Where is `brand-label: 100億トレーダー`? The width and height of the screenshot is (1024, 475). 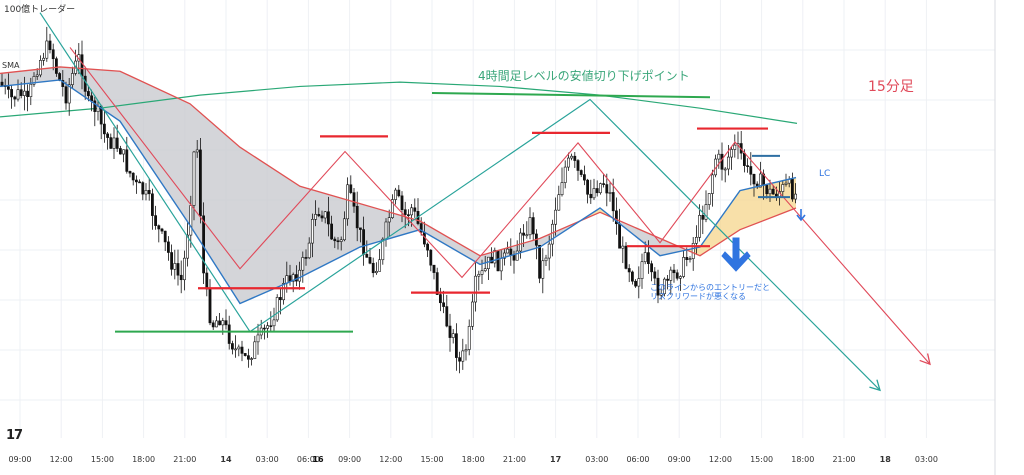
brand-label: 100億トレーダー is located at coordinates (40, 10).